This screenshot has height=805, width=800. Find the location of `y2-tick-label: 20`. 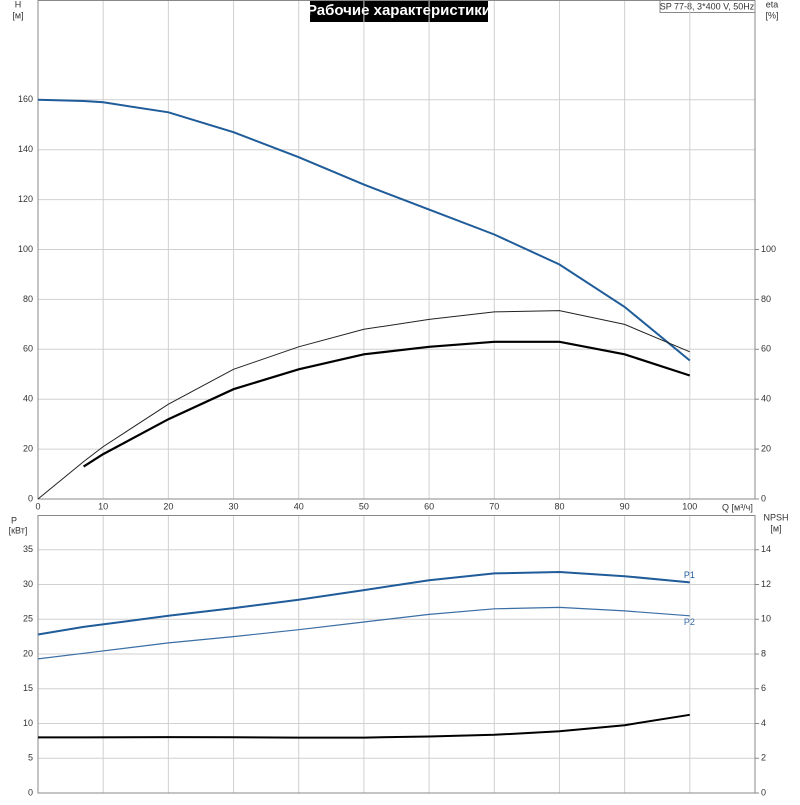

y2-tick-label: 20 is located at coordinates (766, 448).